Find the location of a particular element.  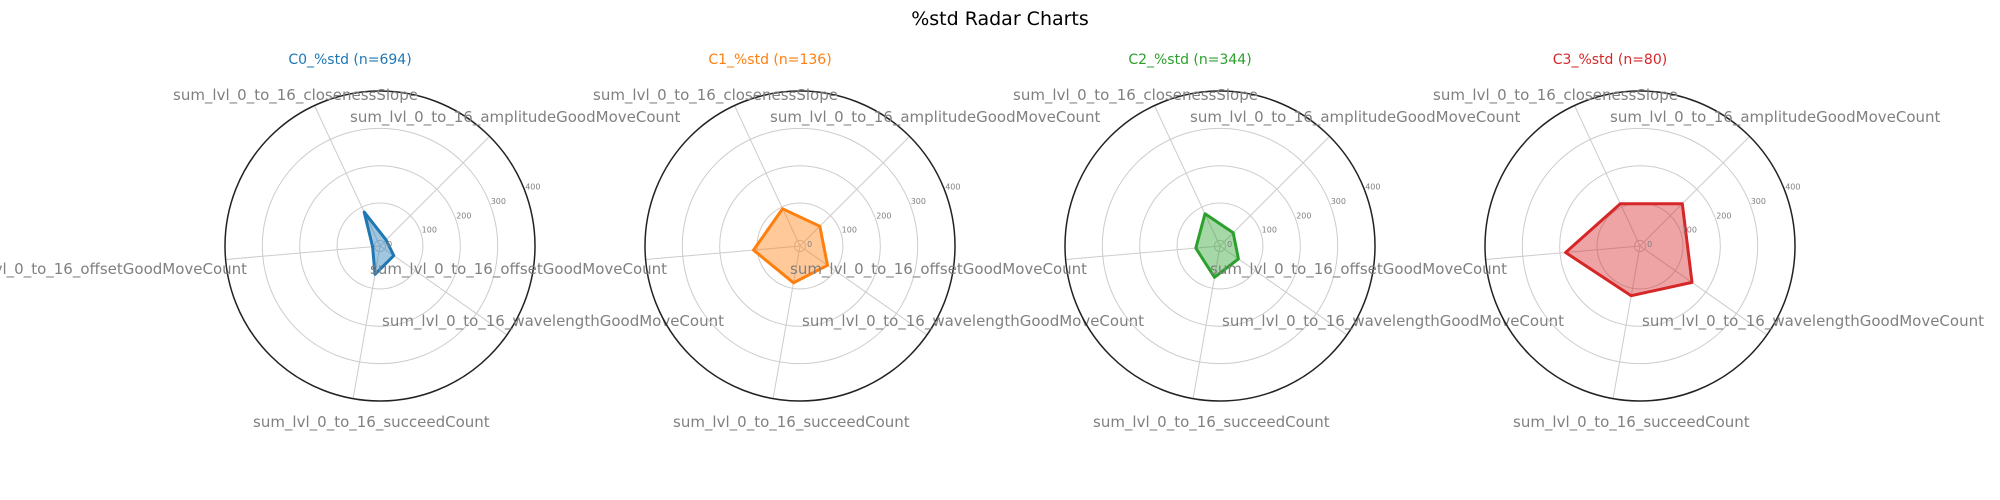

panel-subtitle: C0_%std (n=694) is located at coordinates (349, 60).